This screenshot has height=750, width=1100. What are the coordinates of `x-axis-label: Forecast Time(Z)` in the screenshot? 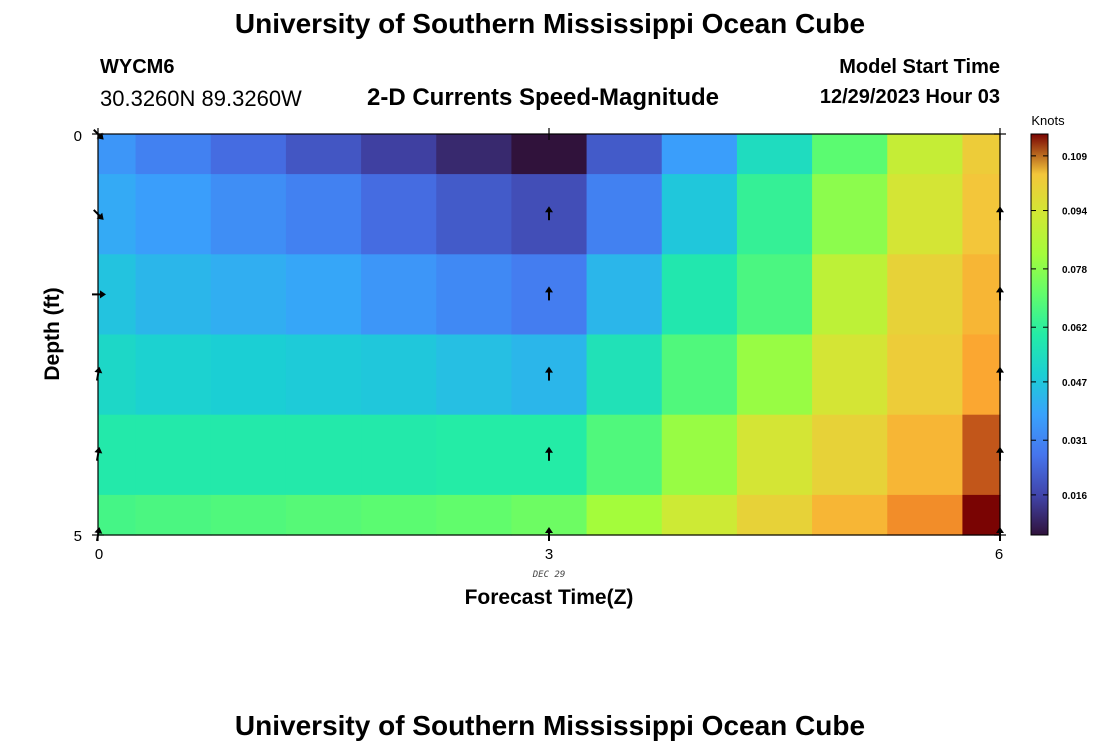 It's located at (549, 597).